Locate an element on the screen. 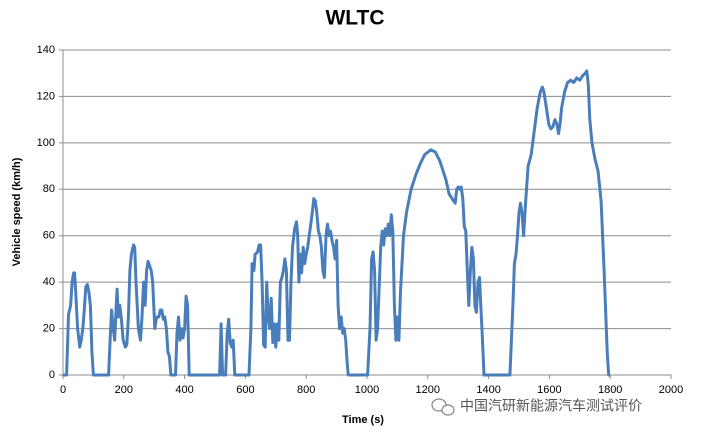 The image size is (704, 437). x-tick-label: 200 is located at coordinates (124, 390).